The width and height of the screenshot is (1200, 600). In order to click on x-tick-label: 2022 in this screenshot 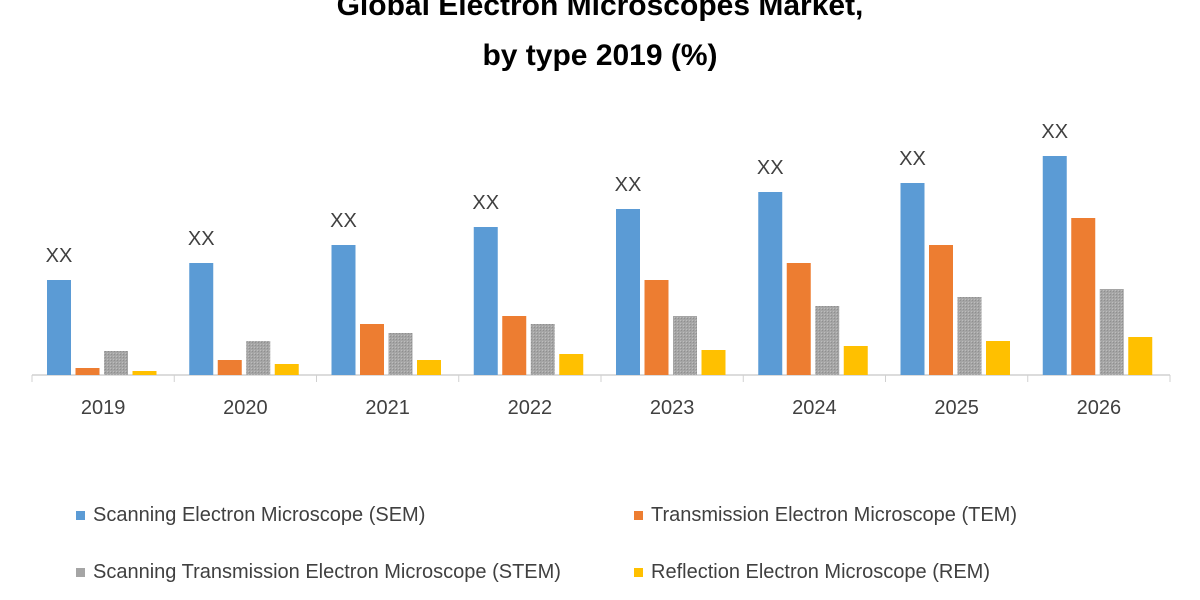, I will do `click(530, 408)`.